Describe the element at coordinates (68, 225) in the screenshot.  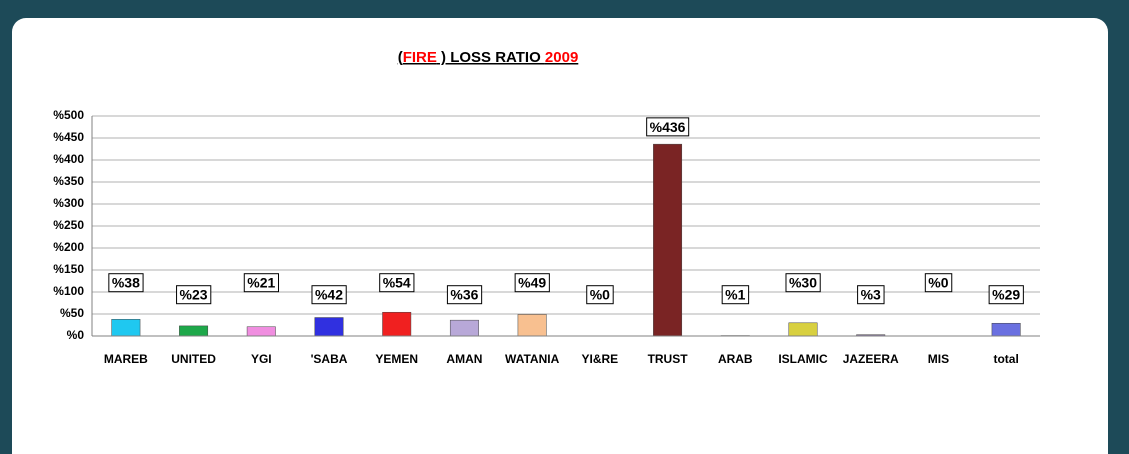
I see `y-tick-label: %250` at that location.